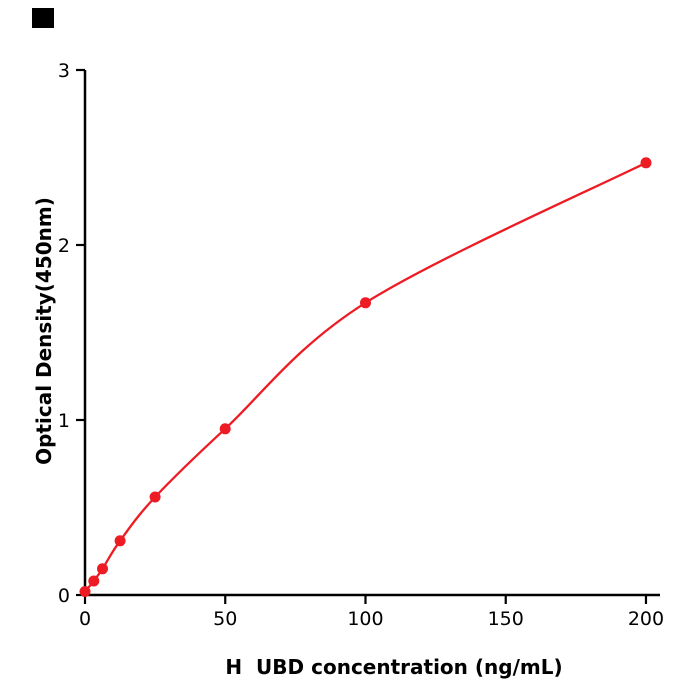 This screenshot has width=700, height=700. Describe the element at coordinates (85, 619) in the screenshot. I see `x-tick-label: 0` at that location.